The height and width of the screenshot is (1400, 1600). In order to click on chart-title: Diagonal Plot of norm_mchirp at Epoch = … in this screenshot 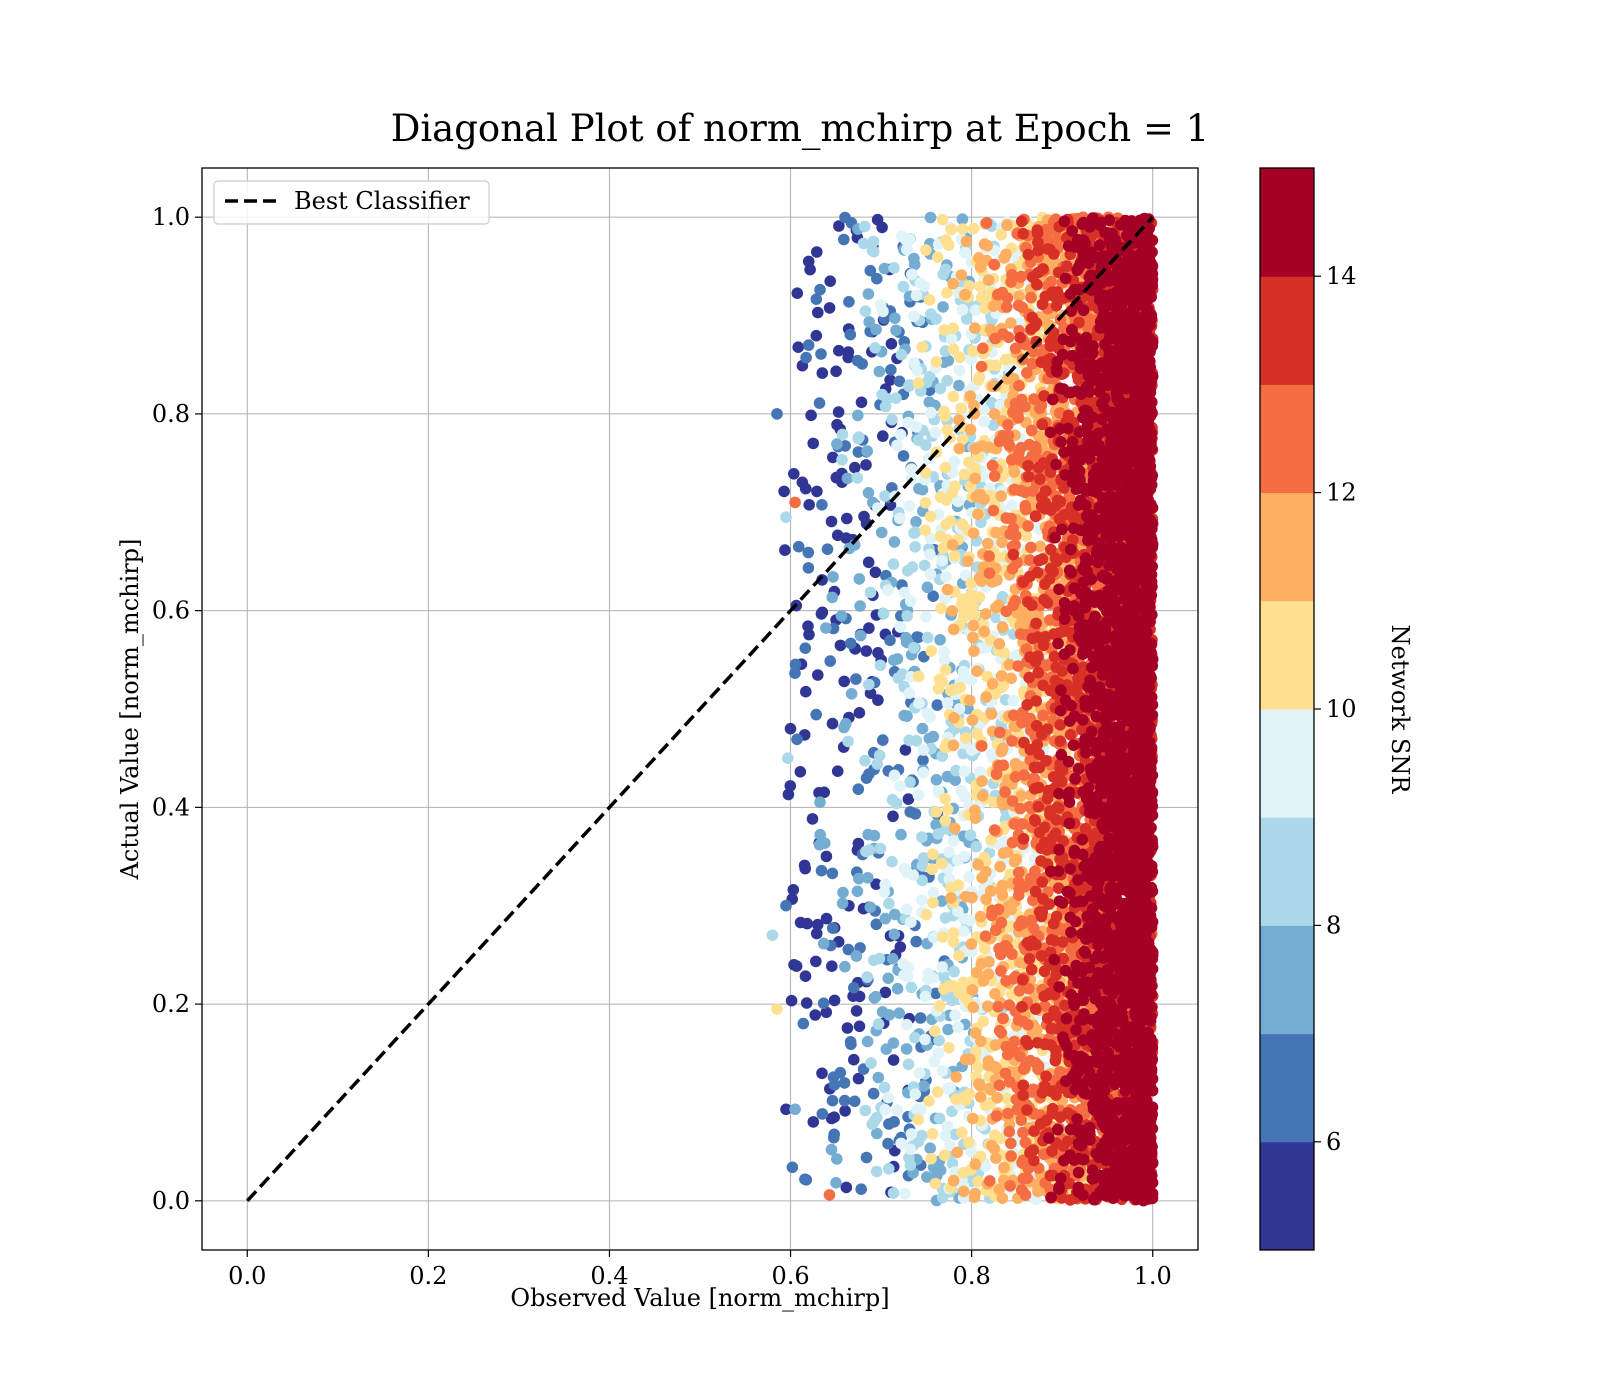, I will do `click(800, 129)`.